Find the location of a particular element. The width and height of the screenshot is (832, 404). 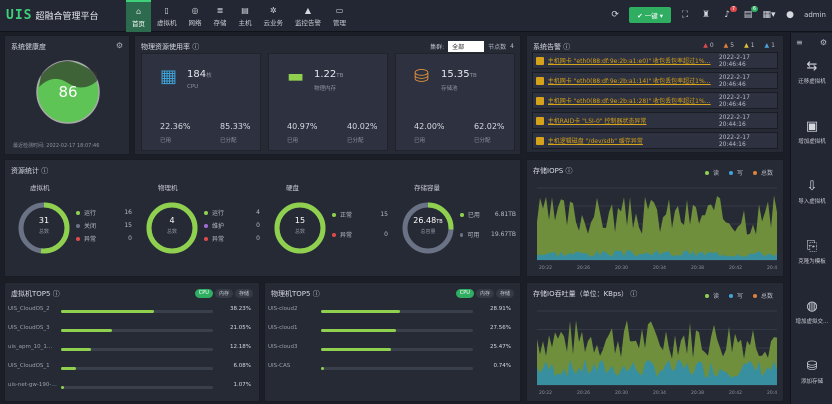

calendar-icon: ▦▾ is located at coordinates (769, 15).